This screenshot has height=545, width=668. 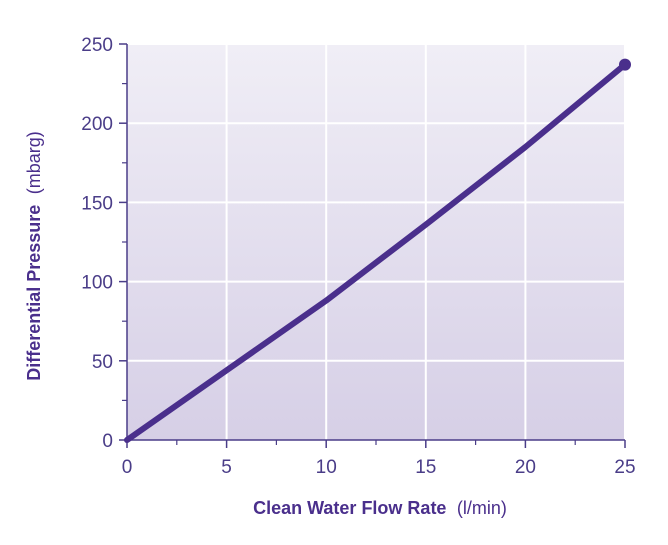 What do you see at coordinates (97, 243) in the screenshot?
I see `y-tick-labels: 0 50 100 150 200 250` at bounding box center [97, 243].